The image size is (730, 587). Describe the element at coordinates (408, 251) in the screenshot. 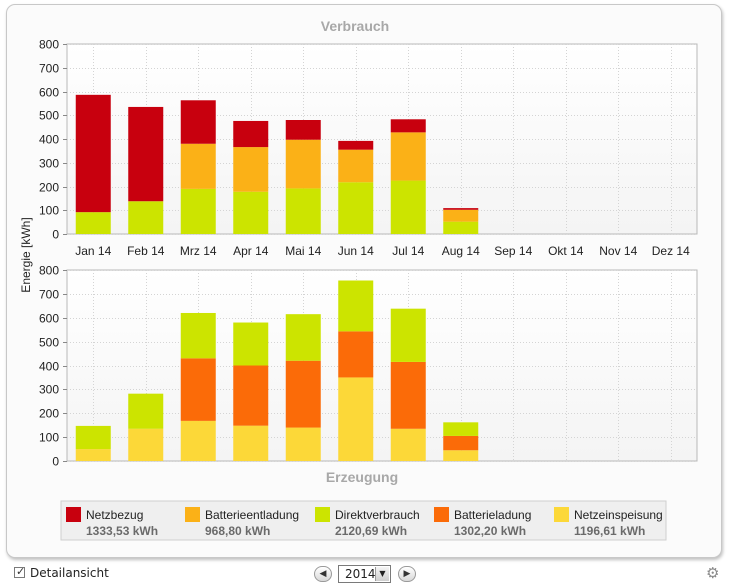

I see `x-tick-label: Jul 14` at that location.